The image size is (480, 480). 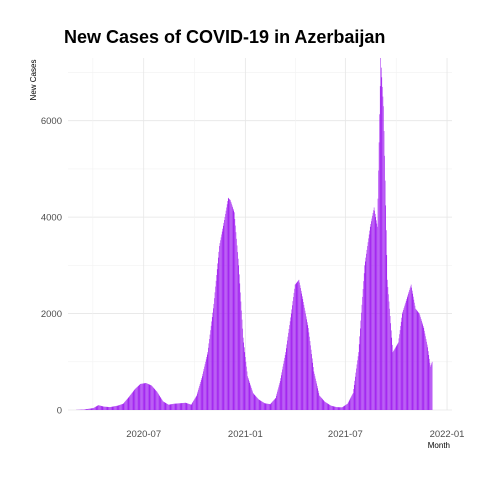 I want to click on y-tick-label: 2000, so click(x=51, y=314).